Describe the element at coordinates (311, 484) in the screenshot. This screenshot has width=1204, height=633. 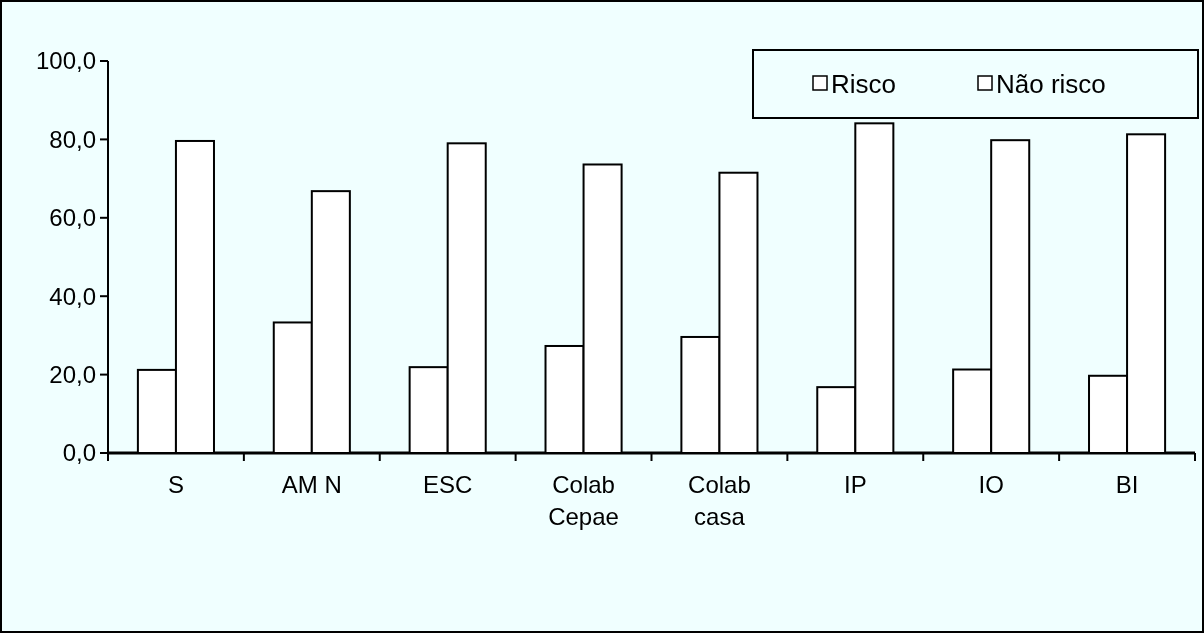
I see `x-tick-label: AM N` at that location.